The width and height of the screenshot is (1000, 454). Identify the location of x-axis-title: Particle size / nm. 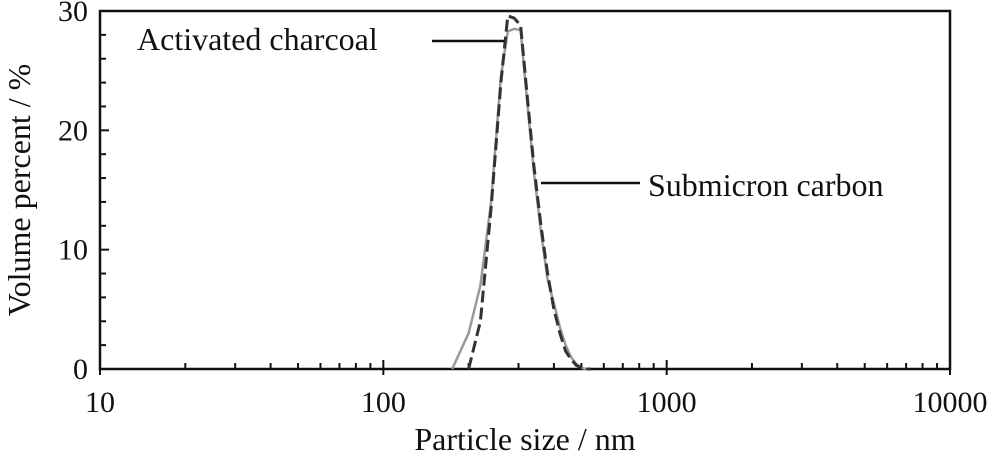
(524, 437).